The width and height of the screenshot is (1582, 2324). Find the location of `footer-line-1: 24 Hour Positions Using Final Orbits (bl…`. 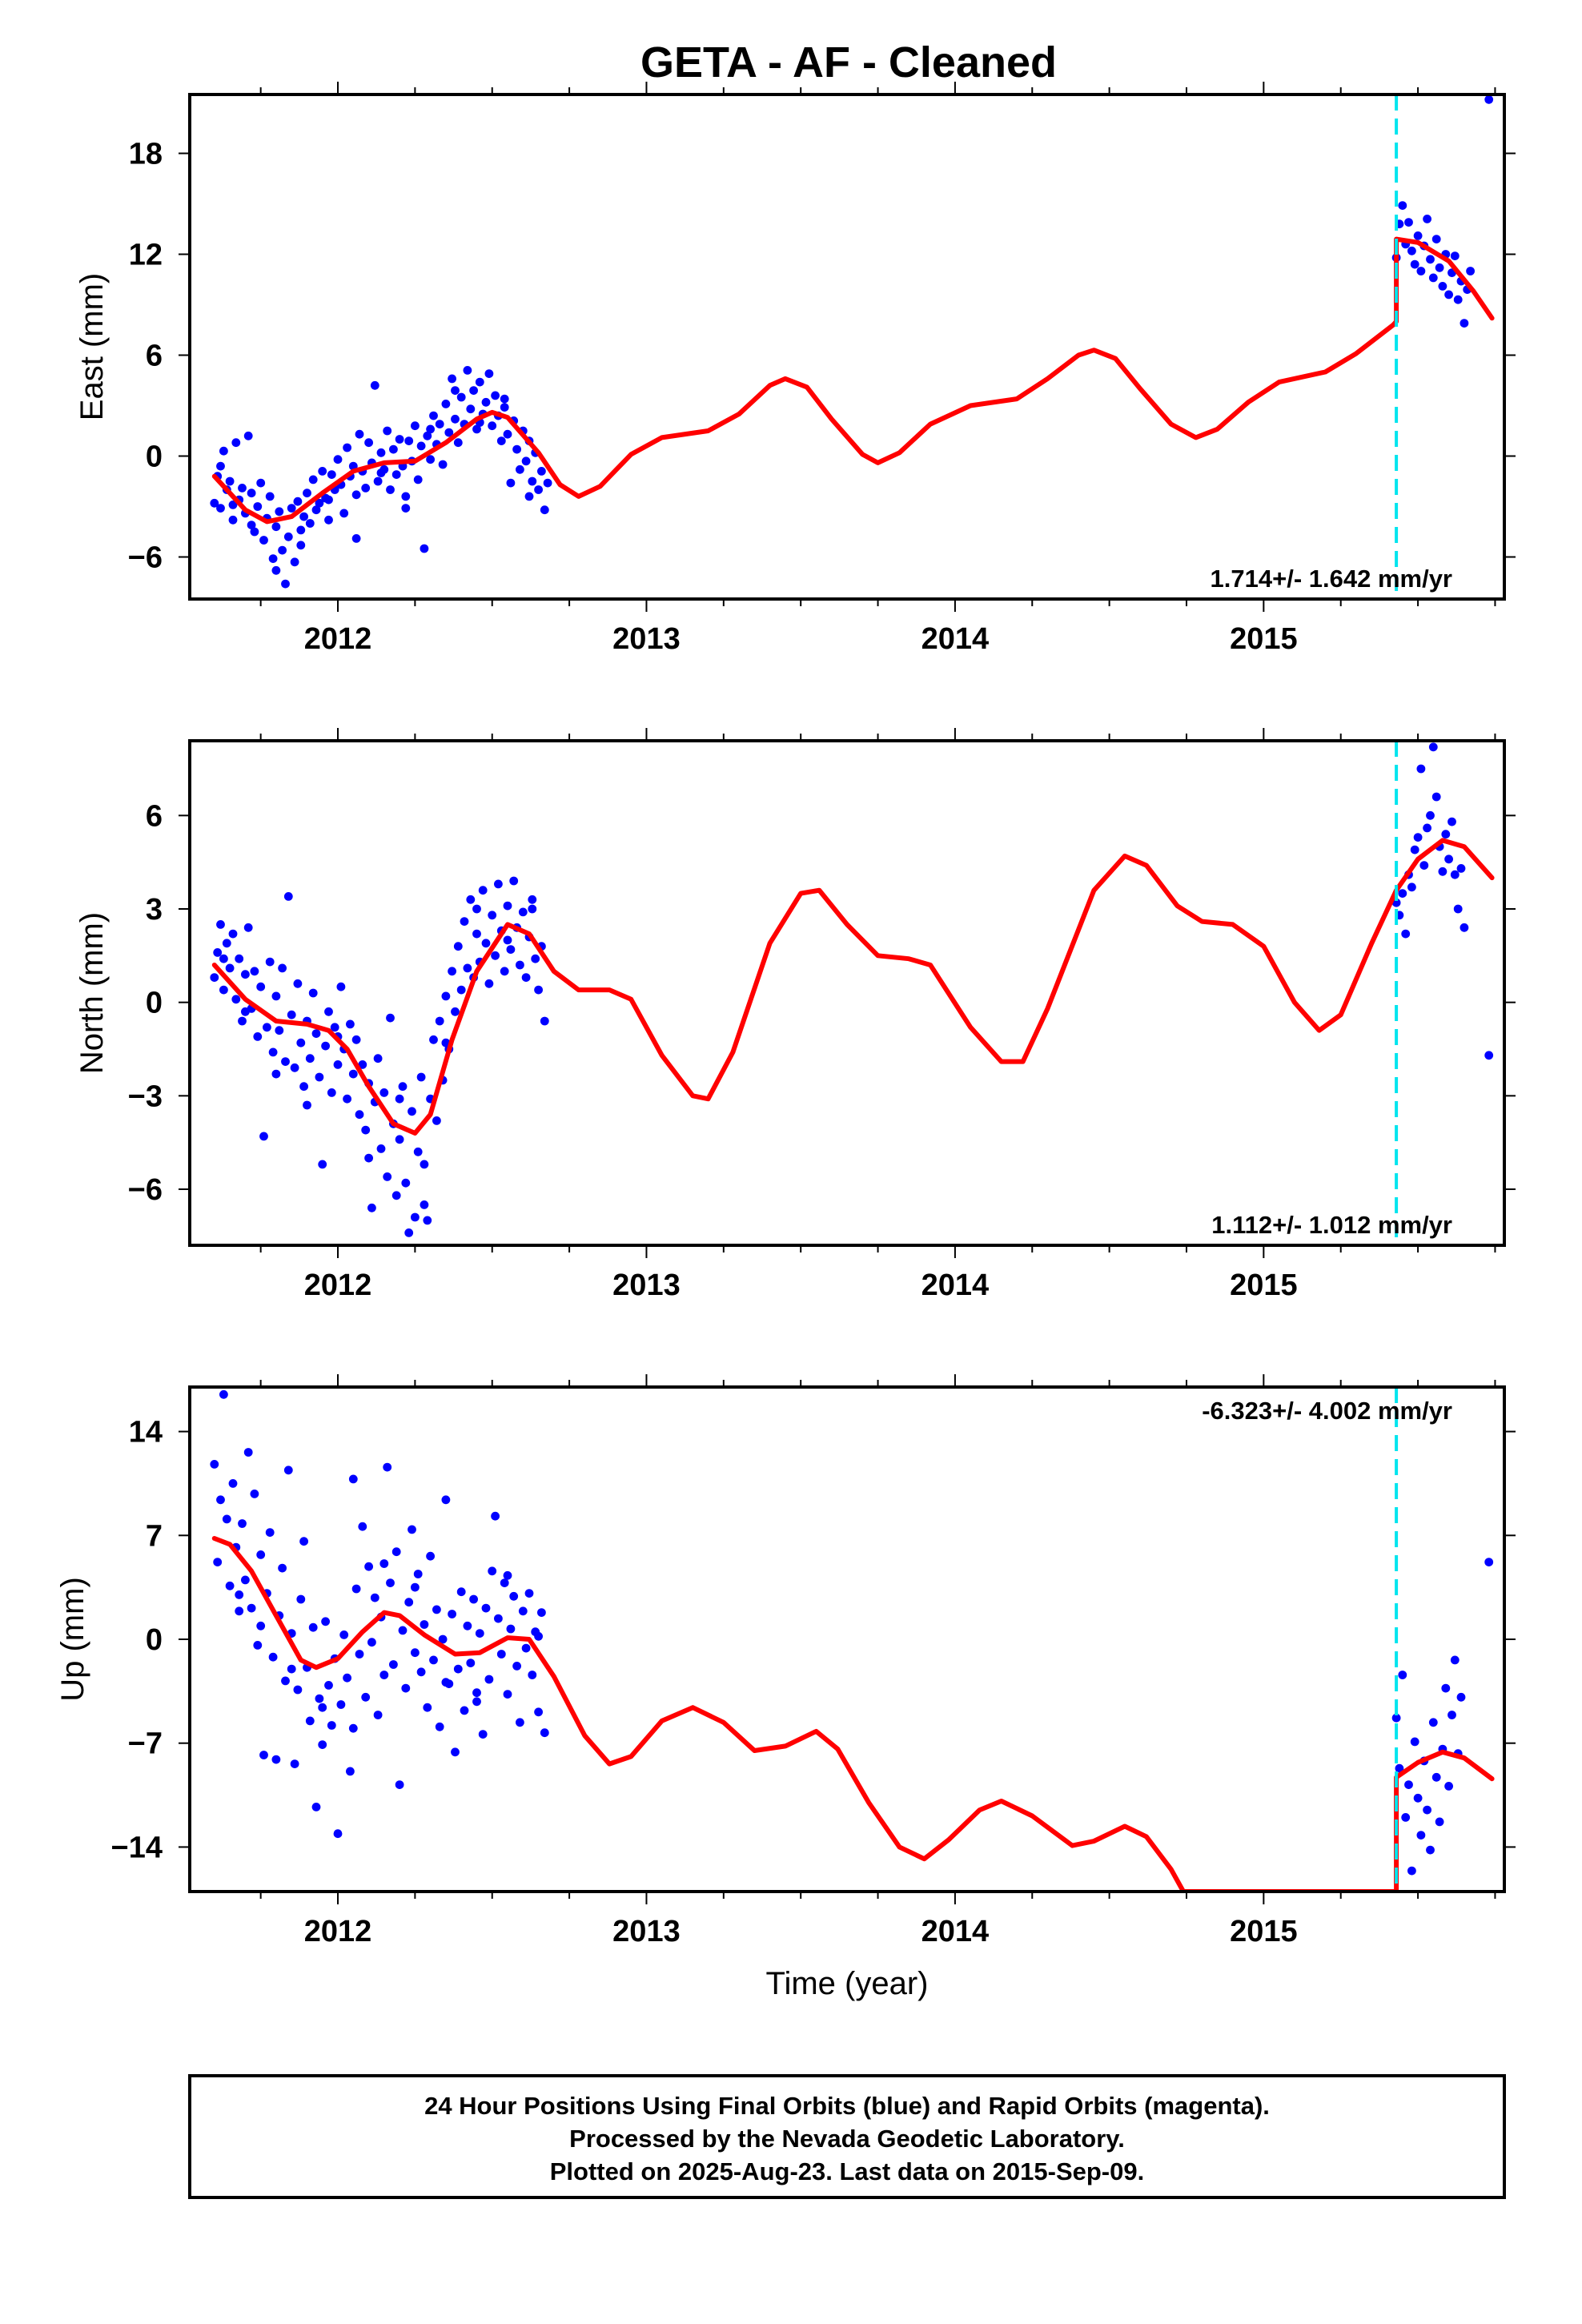

footer-line-1: 24 Hour Positions Using Final Orbits (bl… is located at coordinates (847, 2106).